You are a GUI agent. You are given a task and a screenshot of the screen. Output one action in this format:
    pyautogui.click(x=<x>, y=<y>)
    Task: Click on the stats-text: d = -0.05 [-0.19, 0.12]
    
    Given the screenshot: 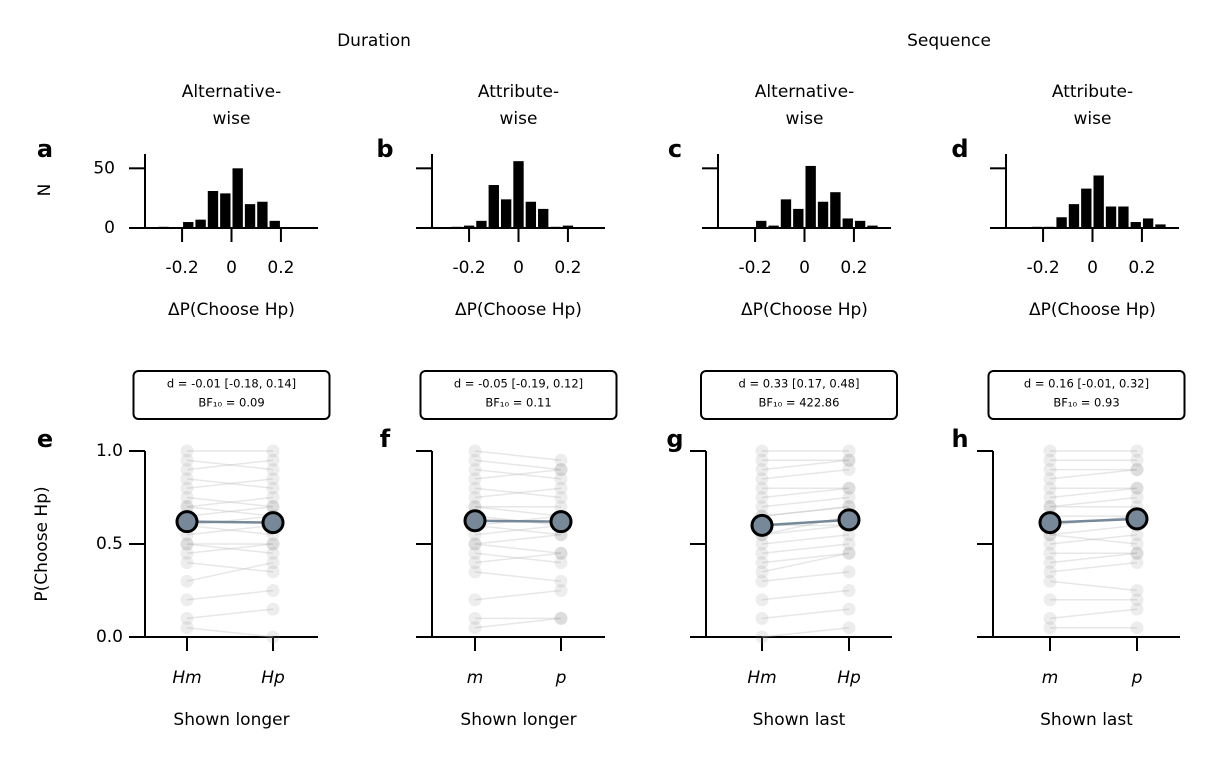 What is the action you would take?
    pyautogui.click(x=518, y=384)
    